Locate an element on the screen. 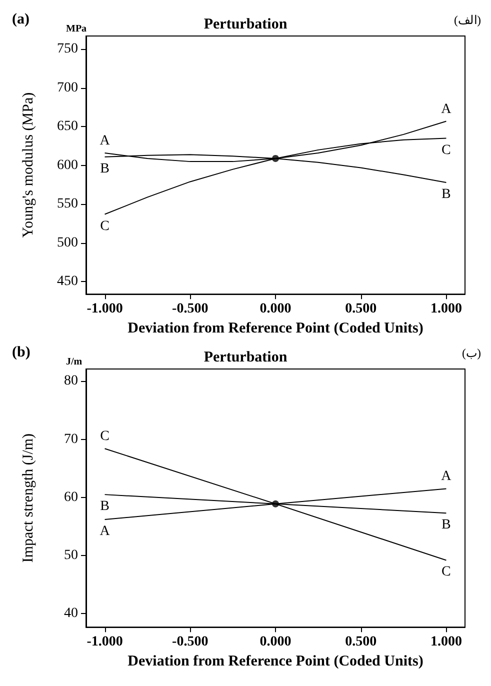  y-tick-label: 70 is located at coordinates (71, 439).